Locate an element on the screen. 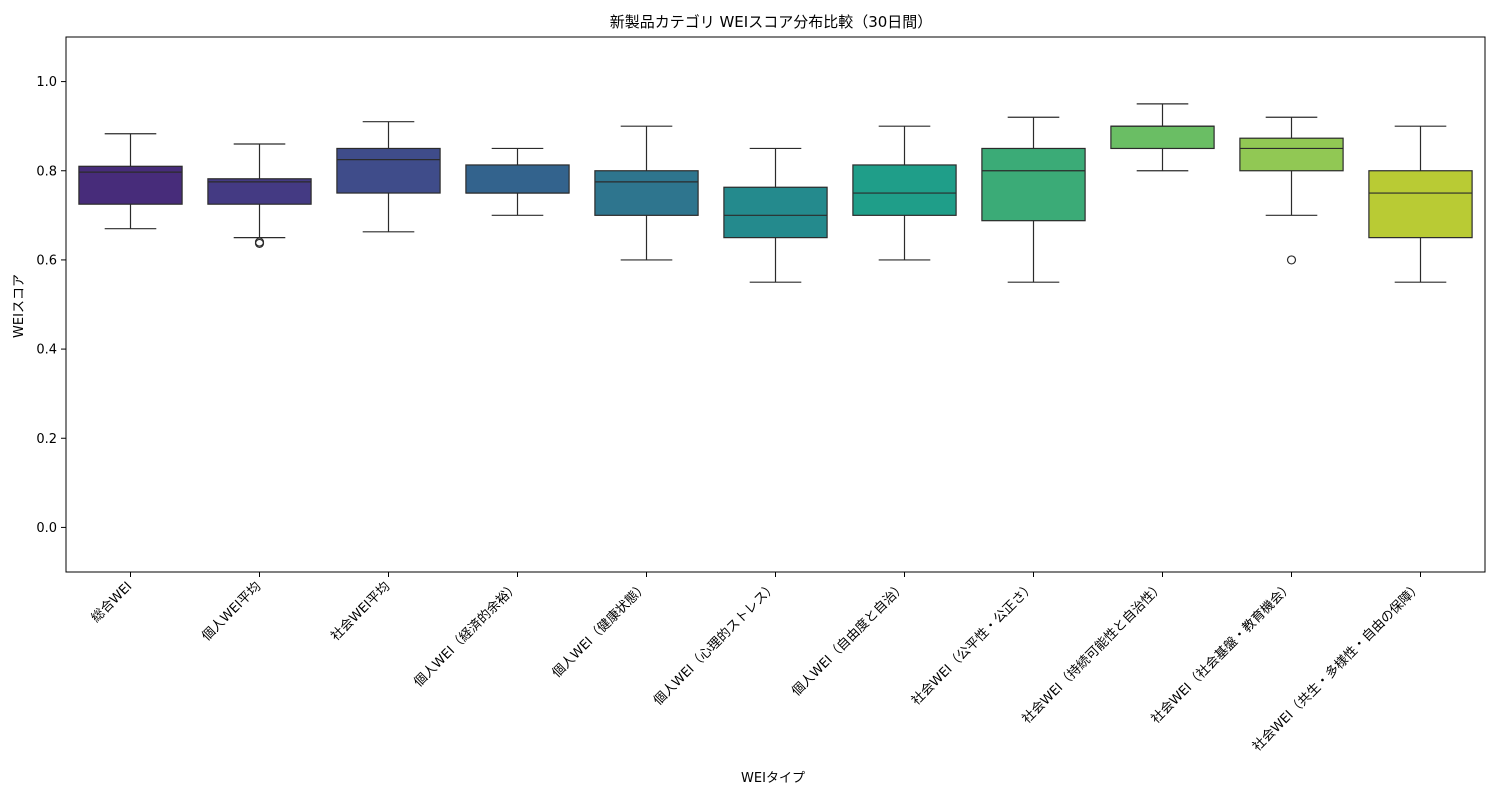 The width and height of the screenshot is (1500, 800). x-tick-label: 個人WEI（経済的余裕） is located at coordinates (467, 635).